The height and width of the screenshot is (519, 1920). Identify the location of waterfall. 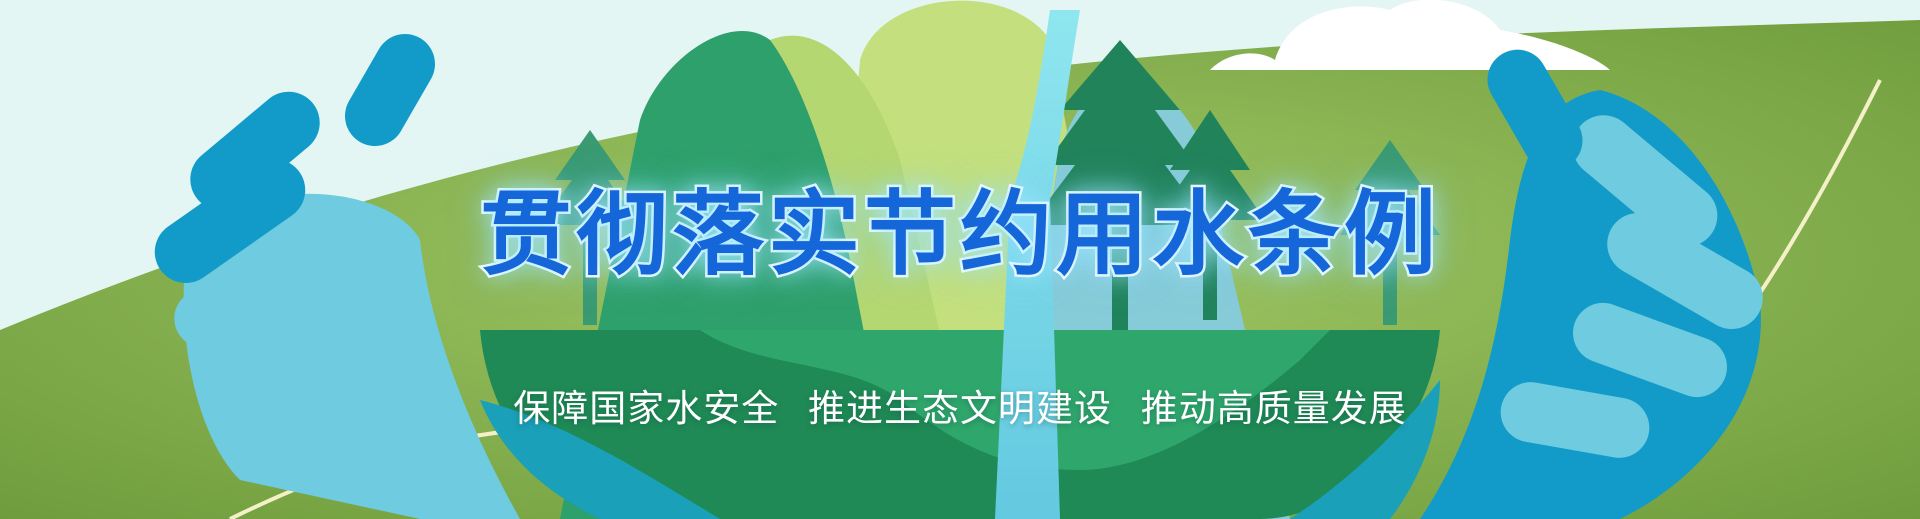
(1037, 264).